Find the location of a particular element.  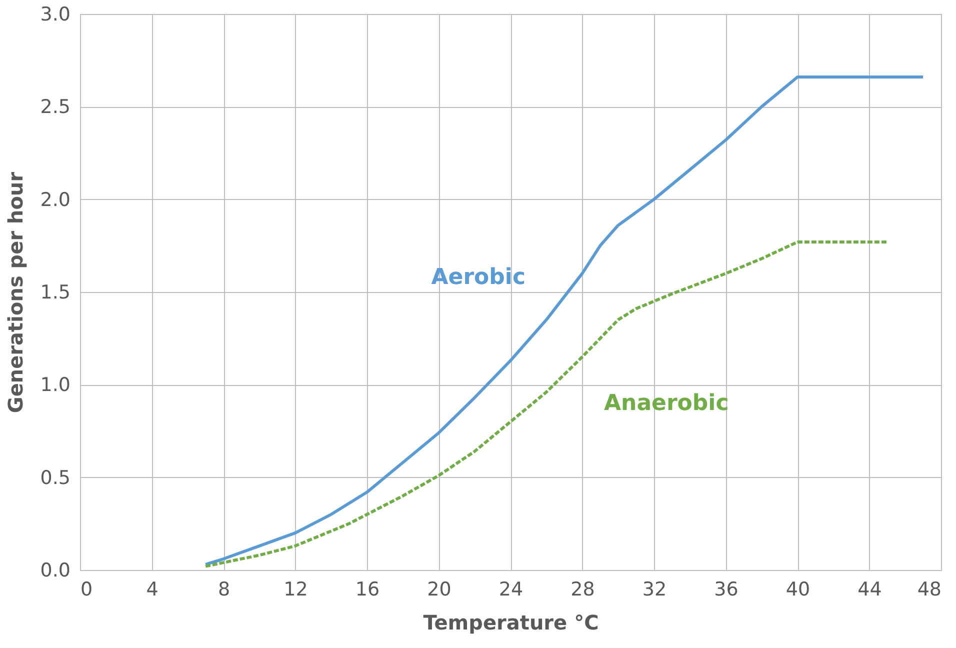

y-tick-label: 0.5 is located at coordinates (55, 477).